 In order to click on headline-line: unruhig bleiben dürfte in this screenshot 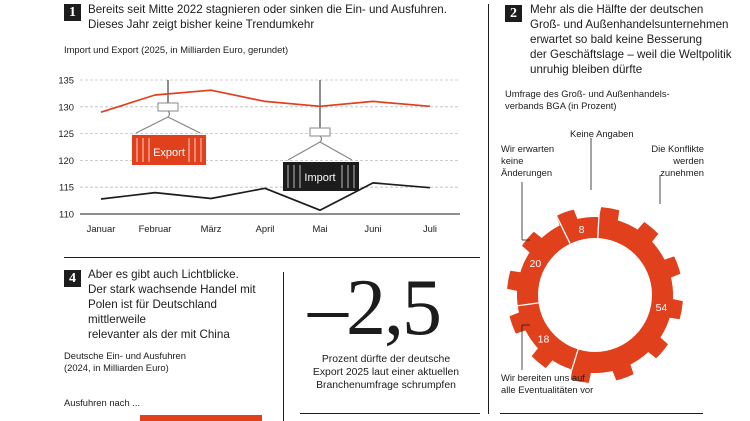, I will do `click(586, 69)`.